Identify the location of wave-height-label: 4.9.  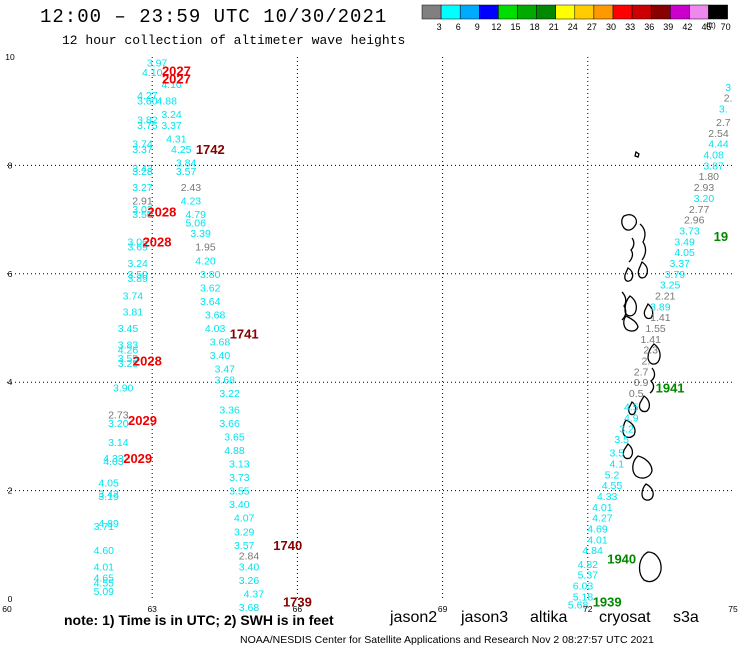
(631, 418).